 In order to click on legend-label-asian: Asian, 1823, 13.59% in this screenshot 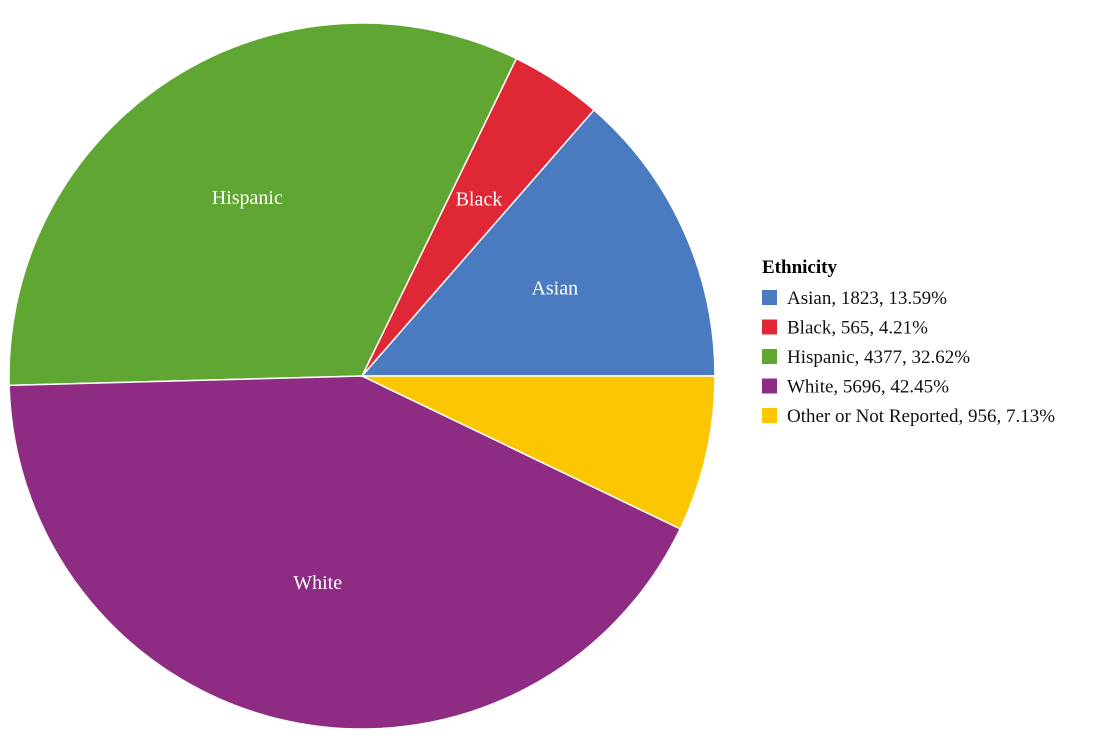, I will do `click(867, 298)`.